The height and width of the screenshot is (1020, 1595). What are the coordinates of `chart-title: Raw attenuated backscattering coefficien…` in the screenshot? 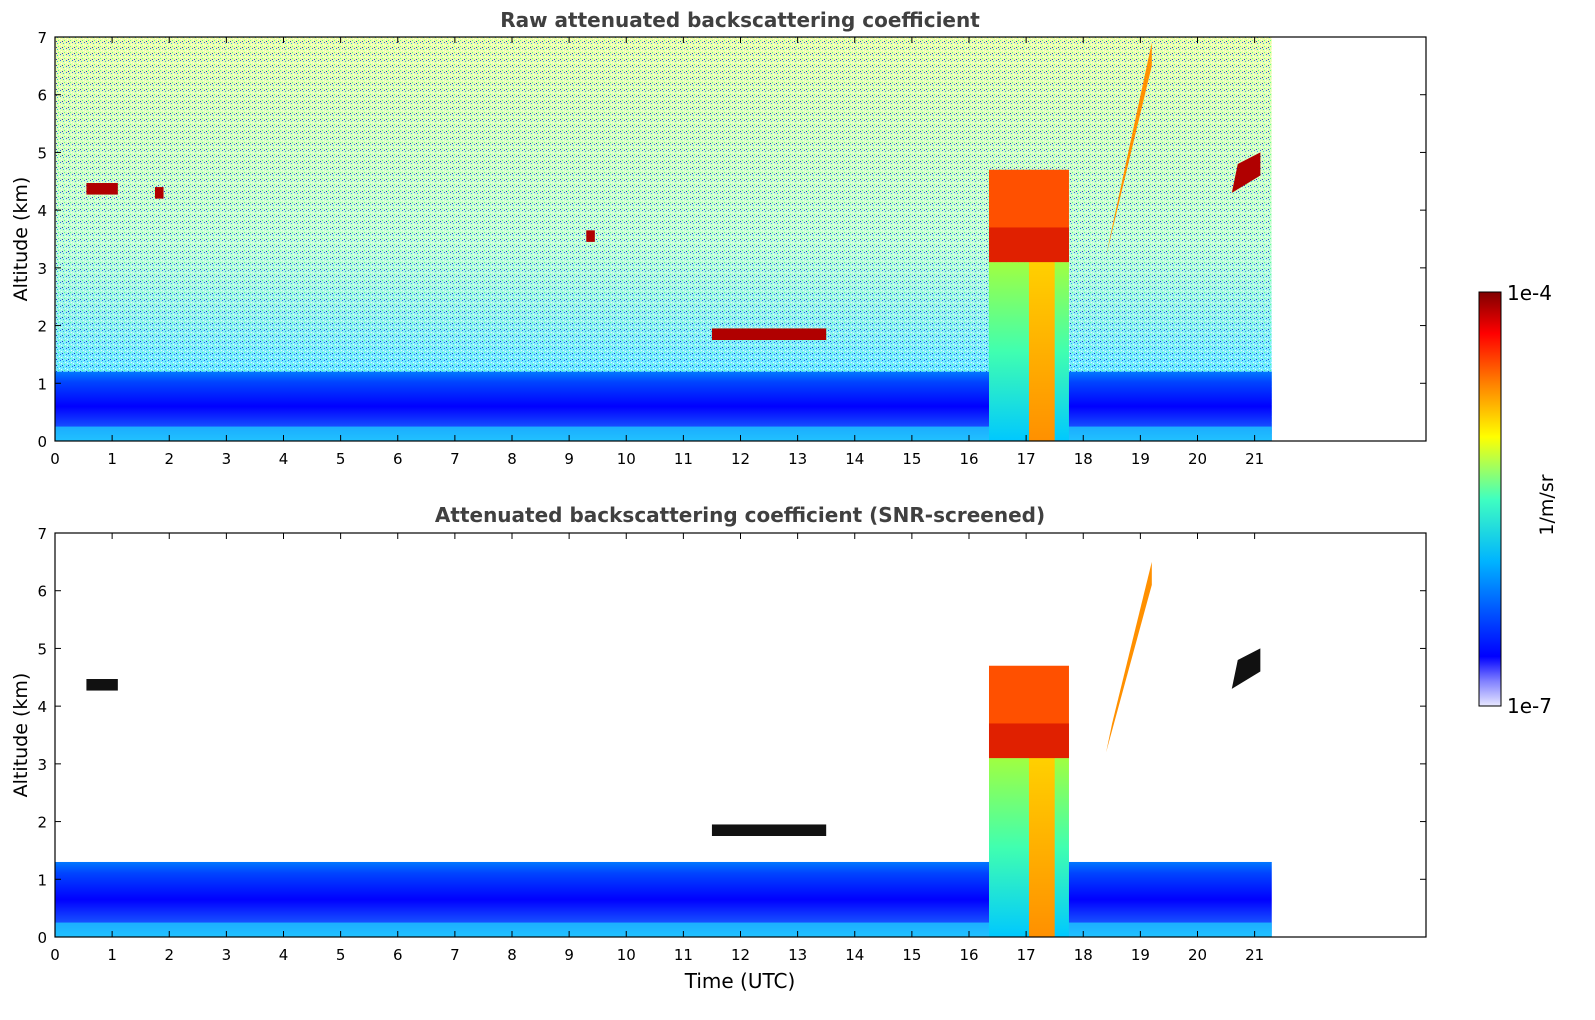 It's located at (740, 20).